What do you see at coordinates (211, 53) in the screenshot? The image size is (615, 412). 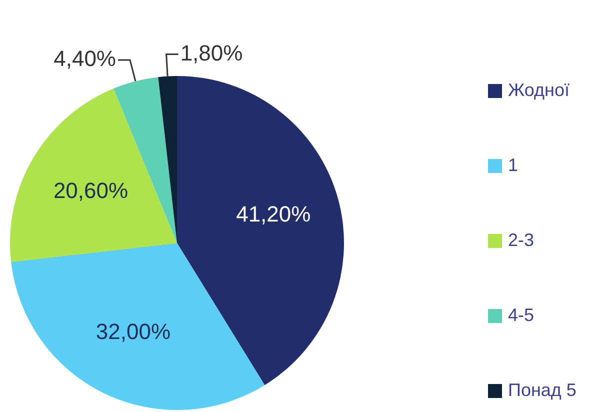 I see `data-label: 1,80%` at bounding box center [211, 53].